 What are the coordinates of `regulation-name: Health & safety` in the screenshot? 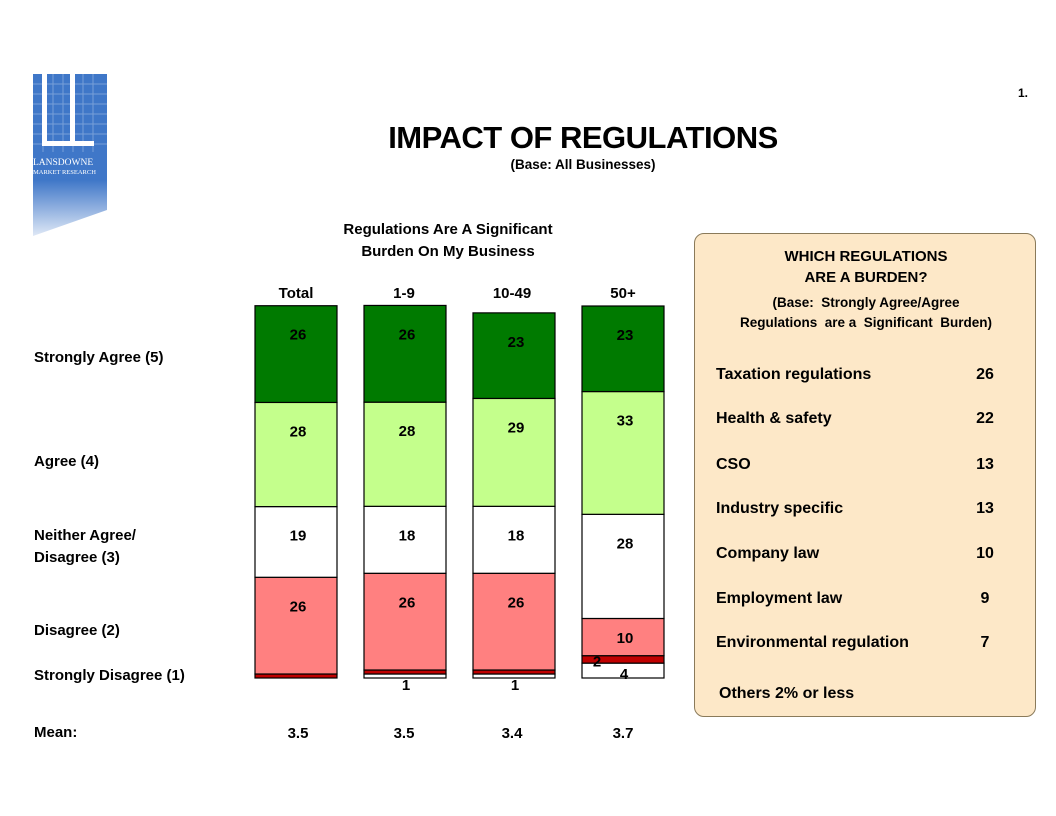 It's located at (774, 418).